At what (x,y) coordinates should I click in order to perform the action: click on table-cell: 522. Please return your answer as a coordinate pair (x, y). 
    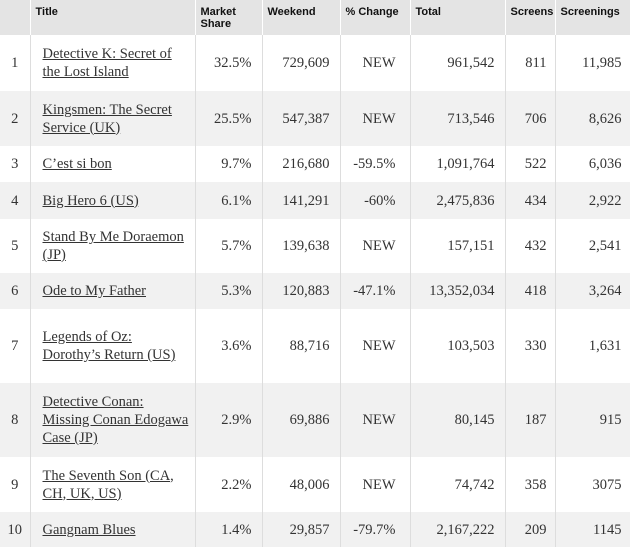
    Looking at the image, I should click on (530, 164).